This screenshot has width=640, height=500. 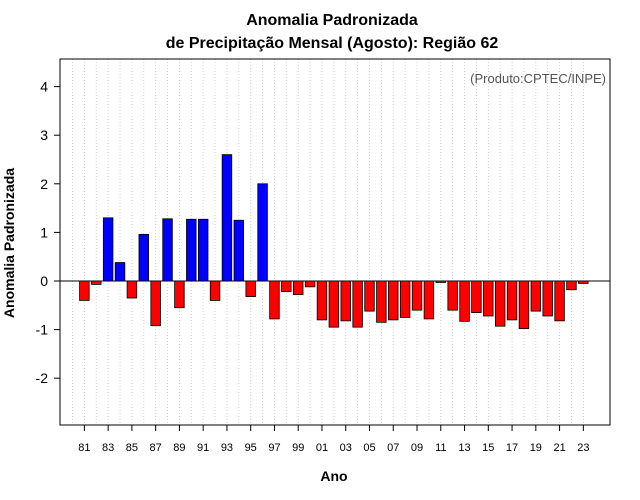 I want to click on x-tick-label: 97, so click(x=274, y=448).